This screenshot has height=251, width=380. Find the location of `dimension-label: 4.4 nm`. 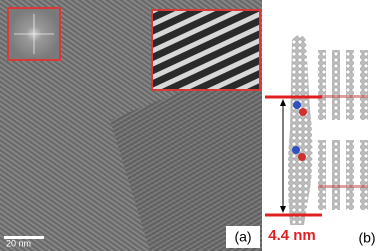

dimension-label: 4.4 nm is located at coordinates (292, 235).